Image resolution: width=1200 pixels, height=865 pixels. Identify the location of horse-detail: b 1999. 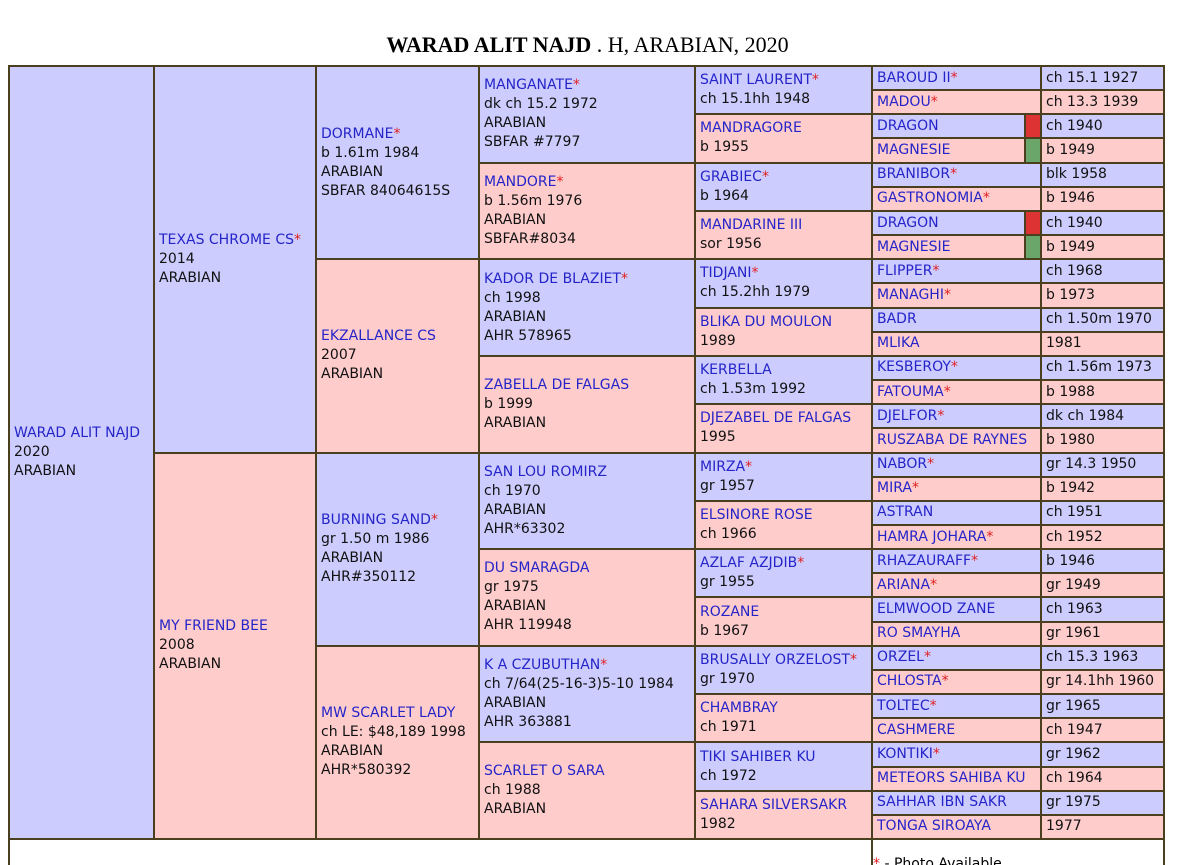
(508, 403).